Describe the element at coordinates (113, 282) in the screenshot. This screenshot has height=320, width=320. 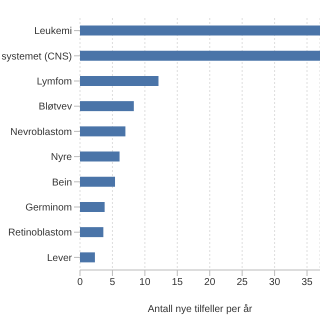
I see `x-tick-label: 5` at that location.